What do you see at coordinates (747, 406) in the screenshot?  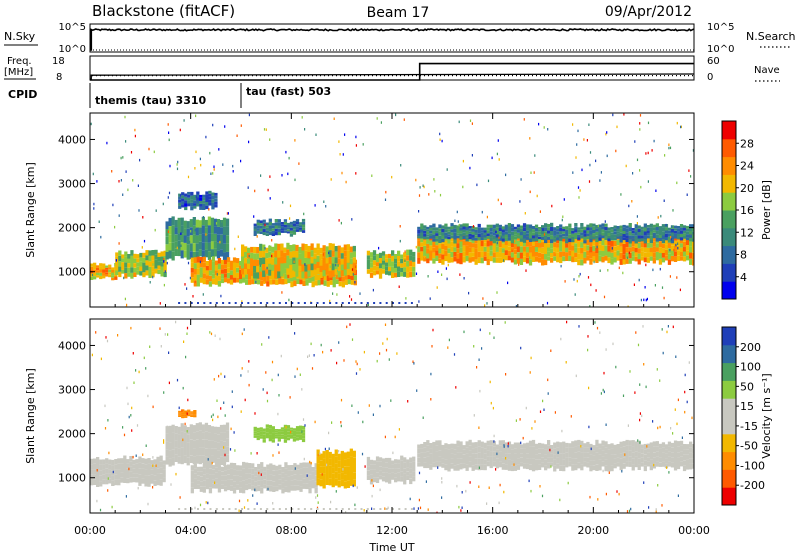 I see `colorbar-tick-label: 15` at bounding box center [747, 406].